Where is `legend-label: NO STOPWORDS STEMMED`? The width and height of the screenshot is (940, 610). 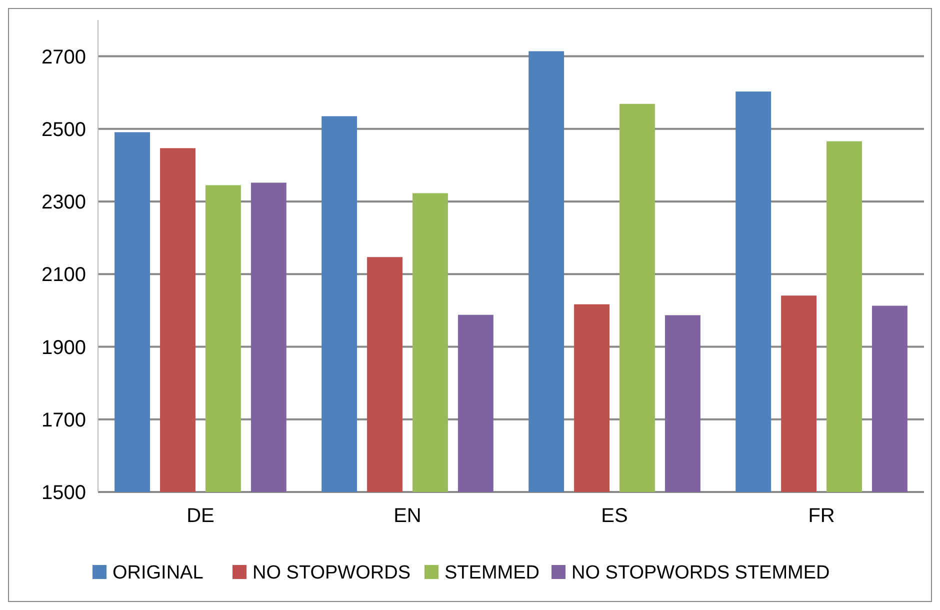 legend-label: NO STOPWORDS STEMMED is located at coordinates (701, 573).